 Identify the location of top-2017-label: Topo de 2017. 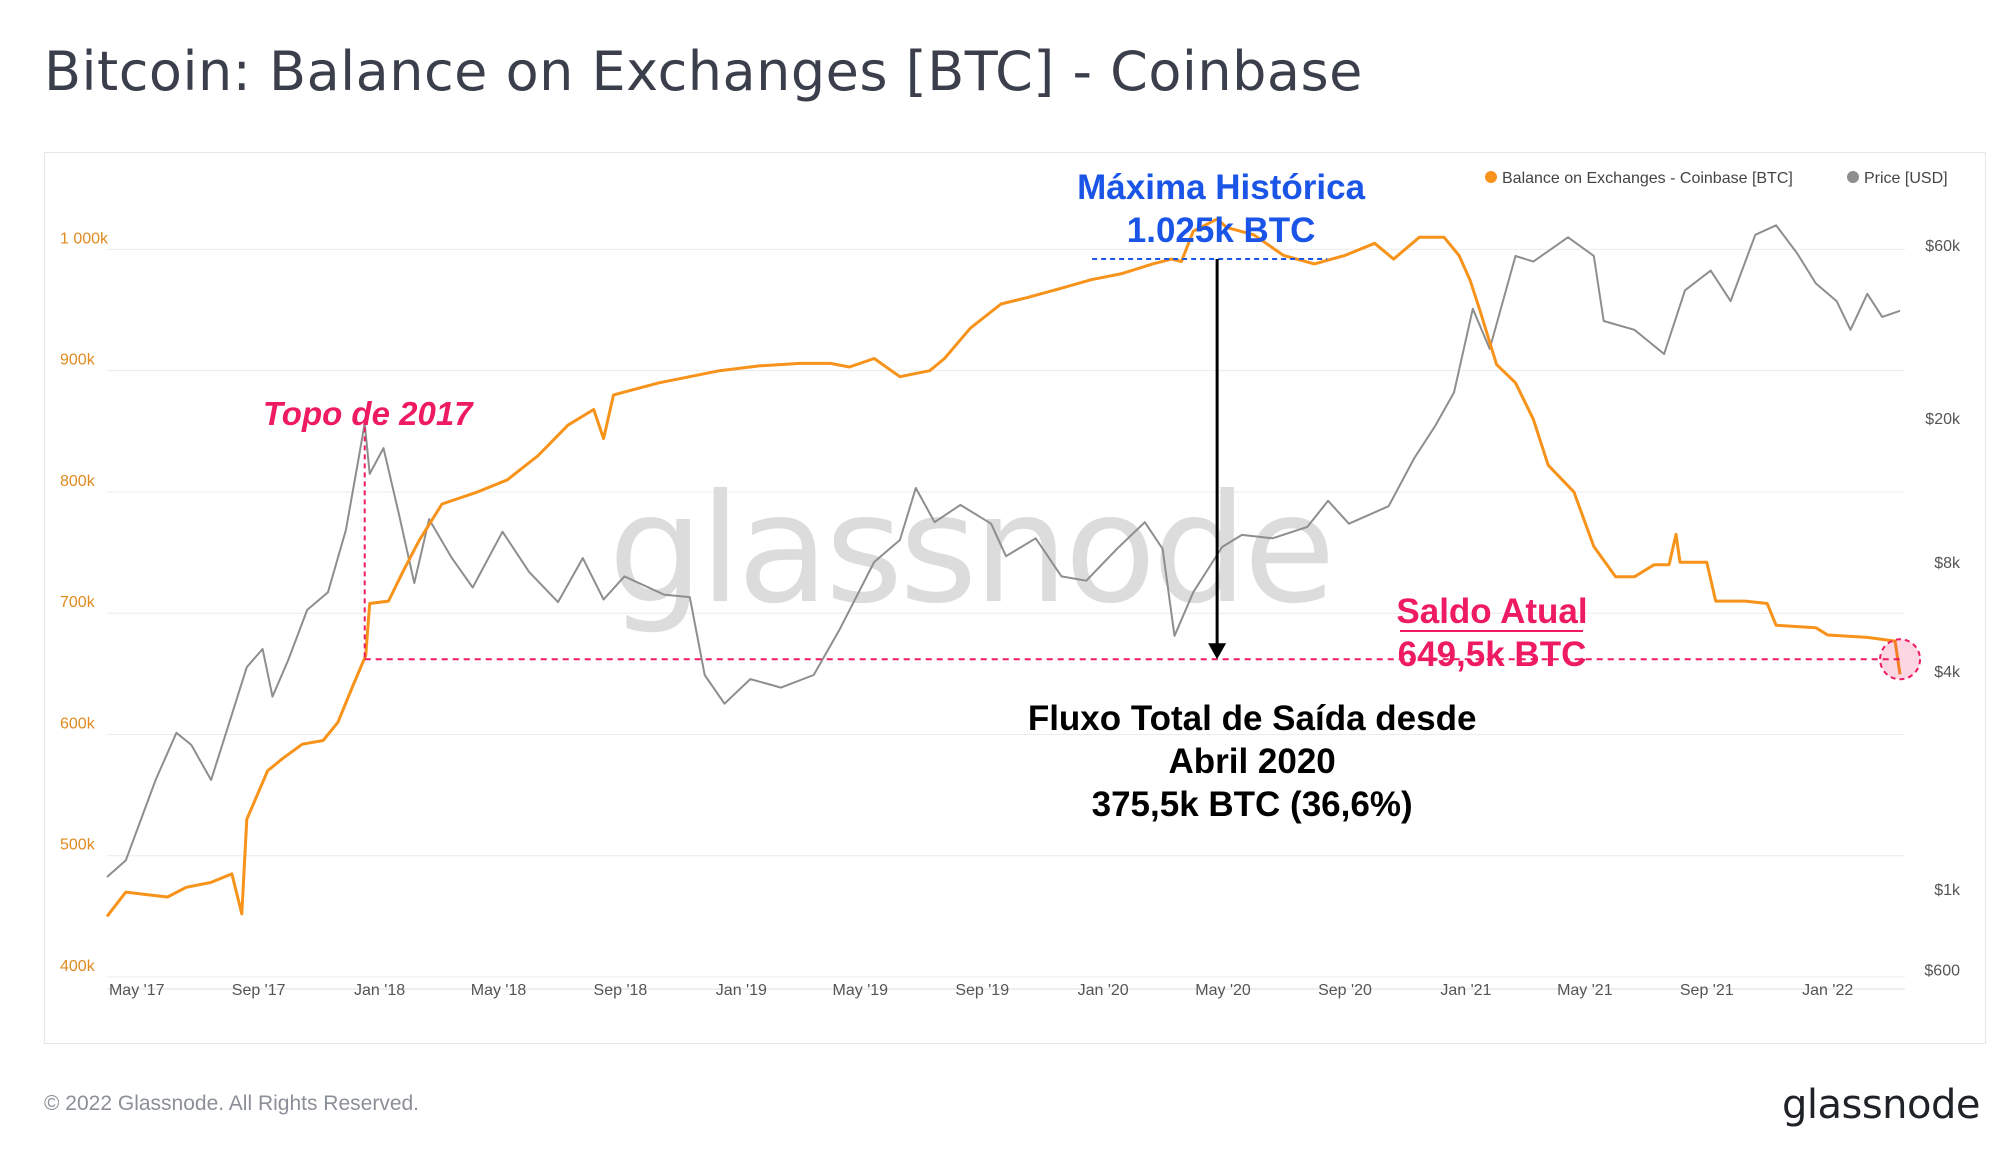
(368, 413).